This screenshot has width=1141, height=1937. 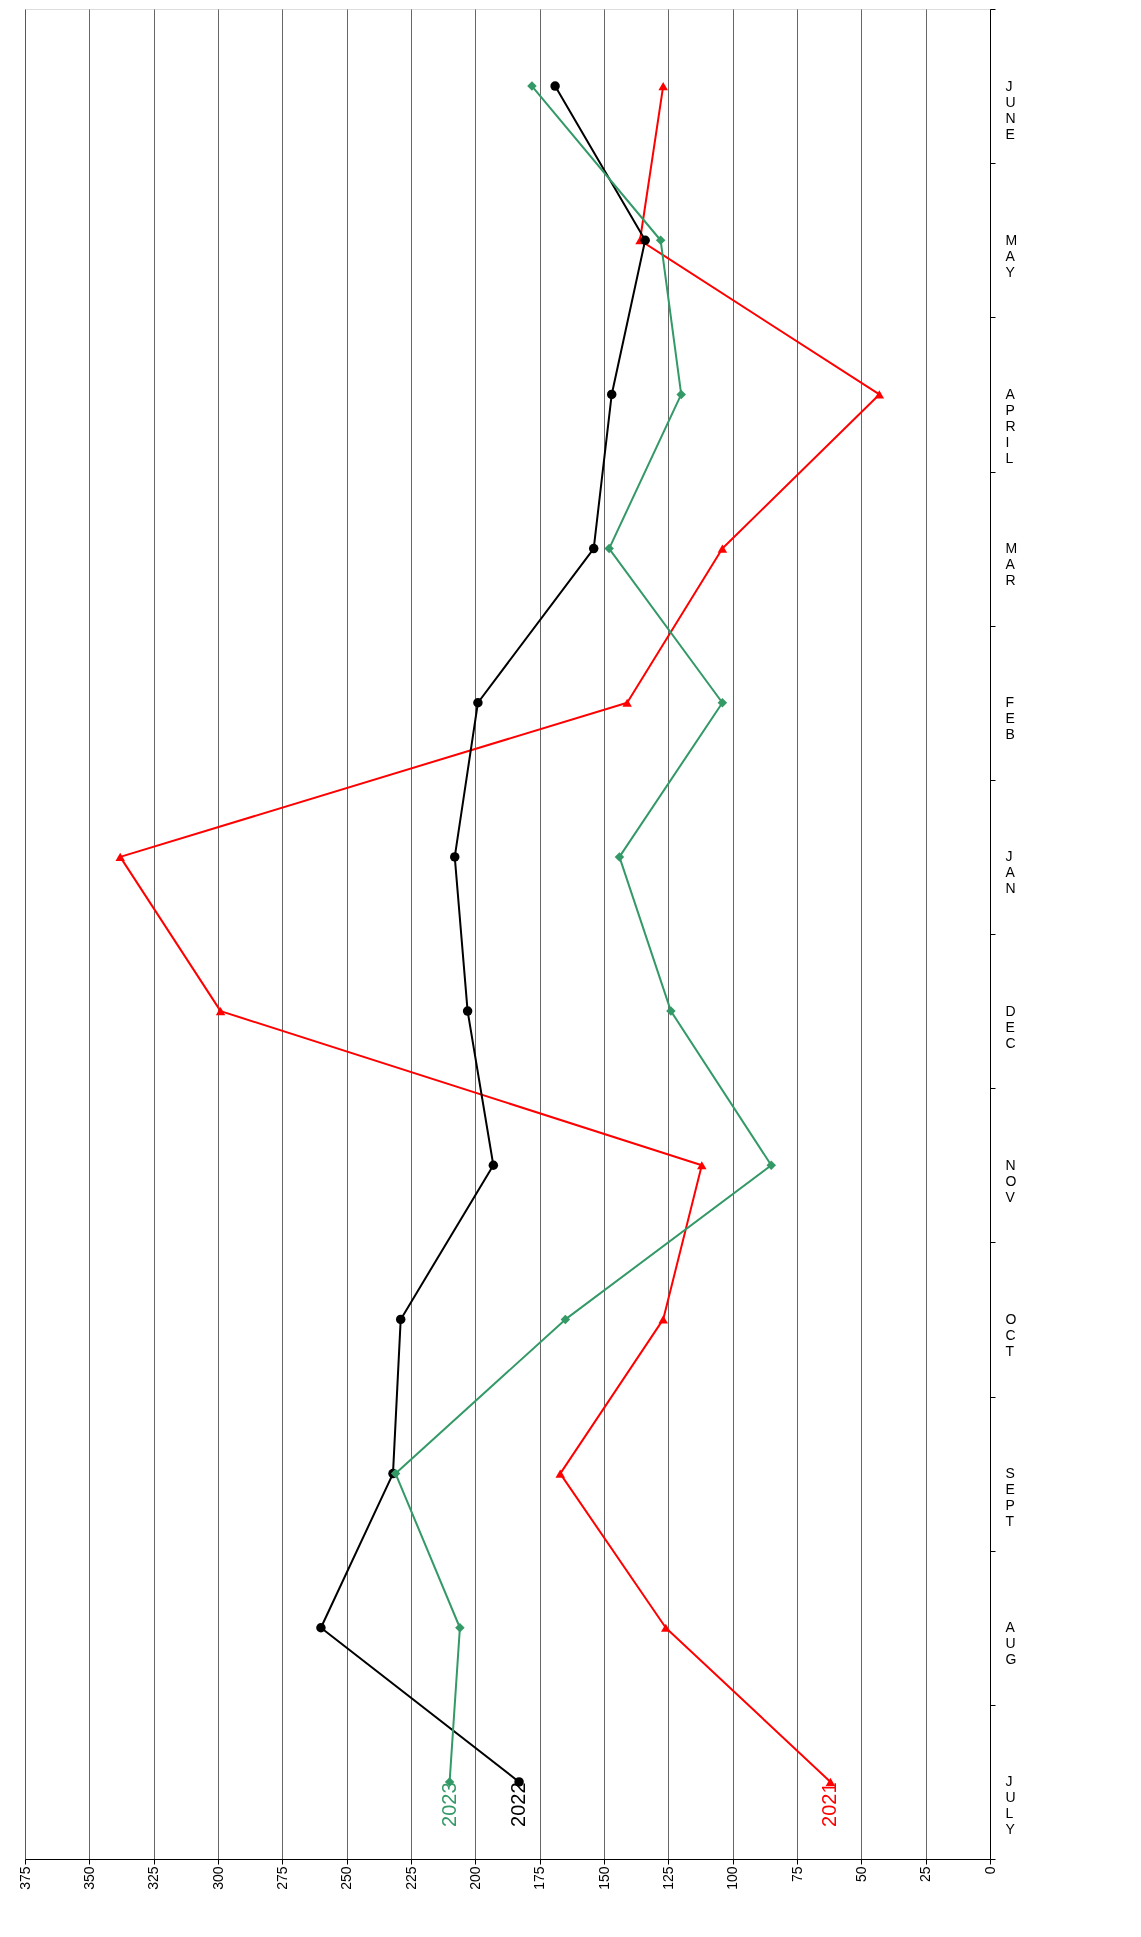 What do you see at coordinates (1011, 1180) in the screenshot?
I see `y-tick-label: NOV` at bounding box center [1011, 1180].